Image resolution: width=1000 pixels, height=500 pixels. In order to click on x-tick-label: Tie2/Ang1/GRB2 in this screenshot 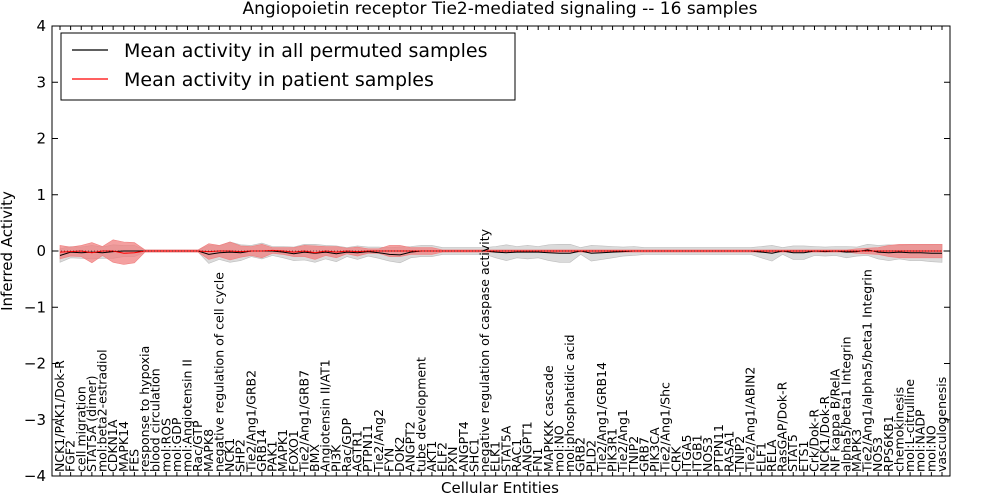, I will do `click(250, 421)`.